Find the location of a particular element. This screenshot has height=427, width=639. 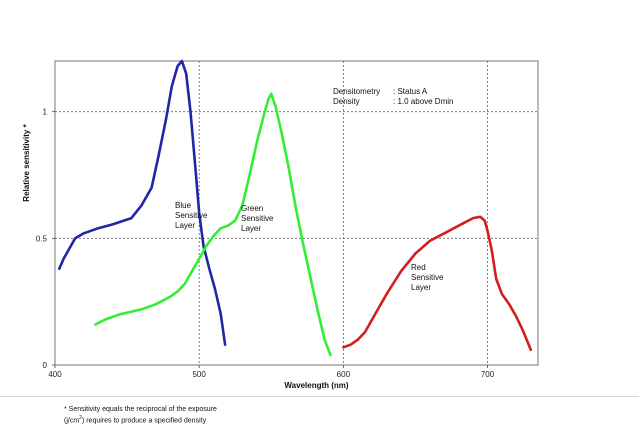

x-tick-label: 500 is located at coordinates (199, 374).